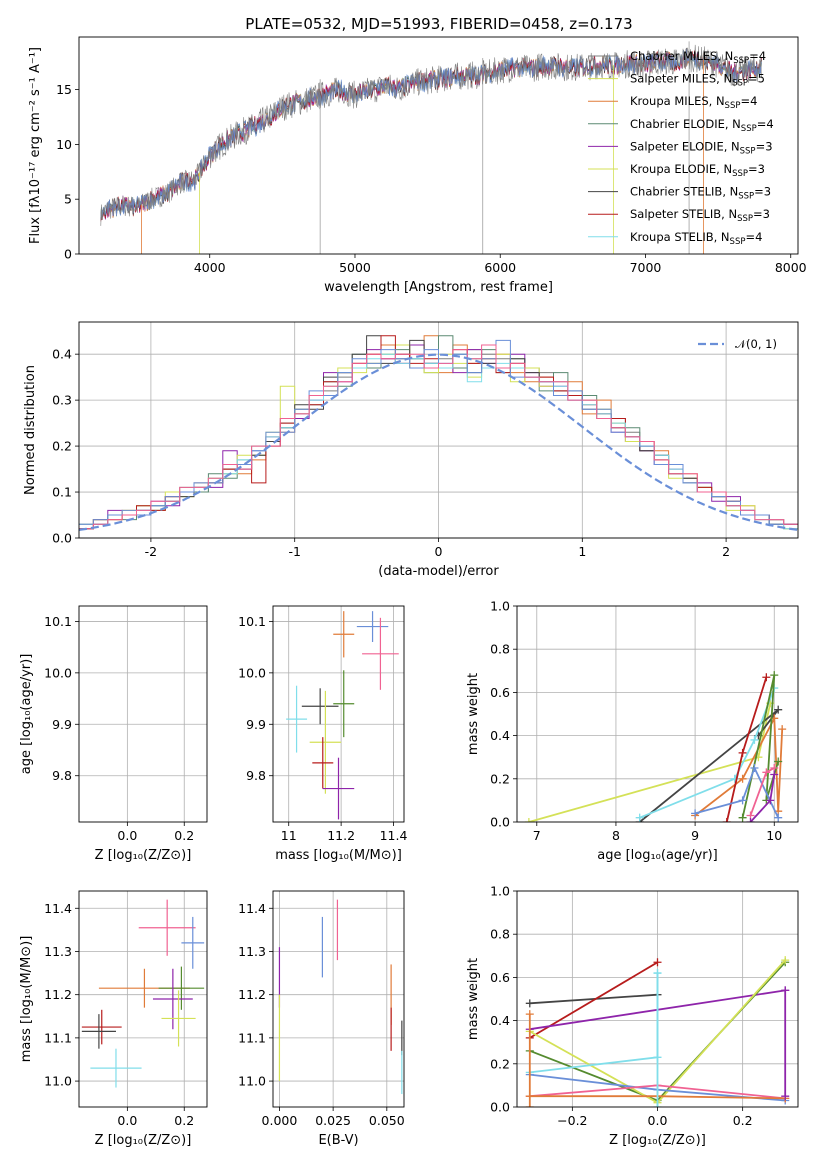 Image resolution: width=819 pixels, height=1170 pixels. Describe the element at coordinates (394, 835) in the screenshot. I see `x-tick-label: 11.4` at that location.